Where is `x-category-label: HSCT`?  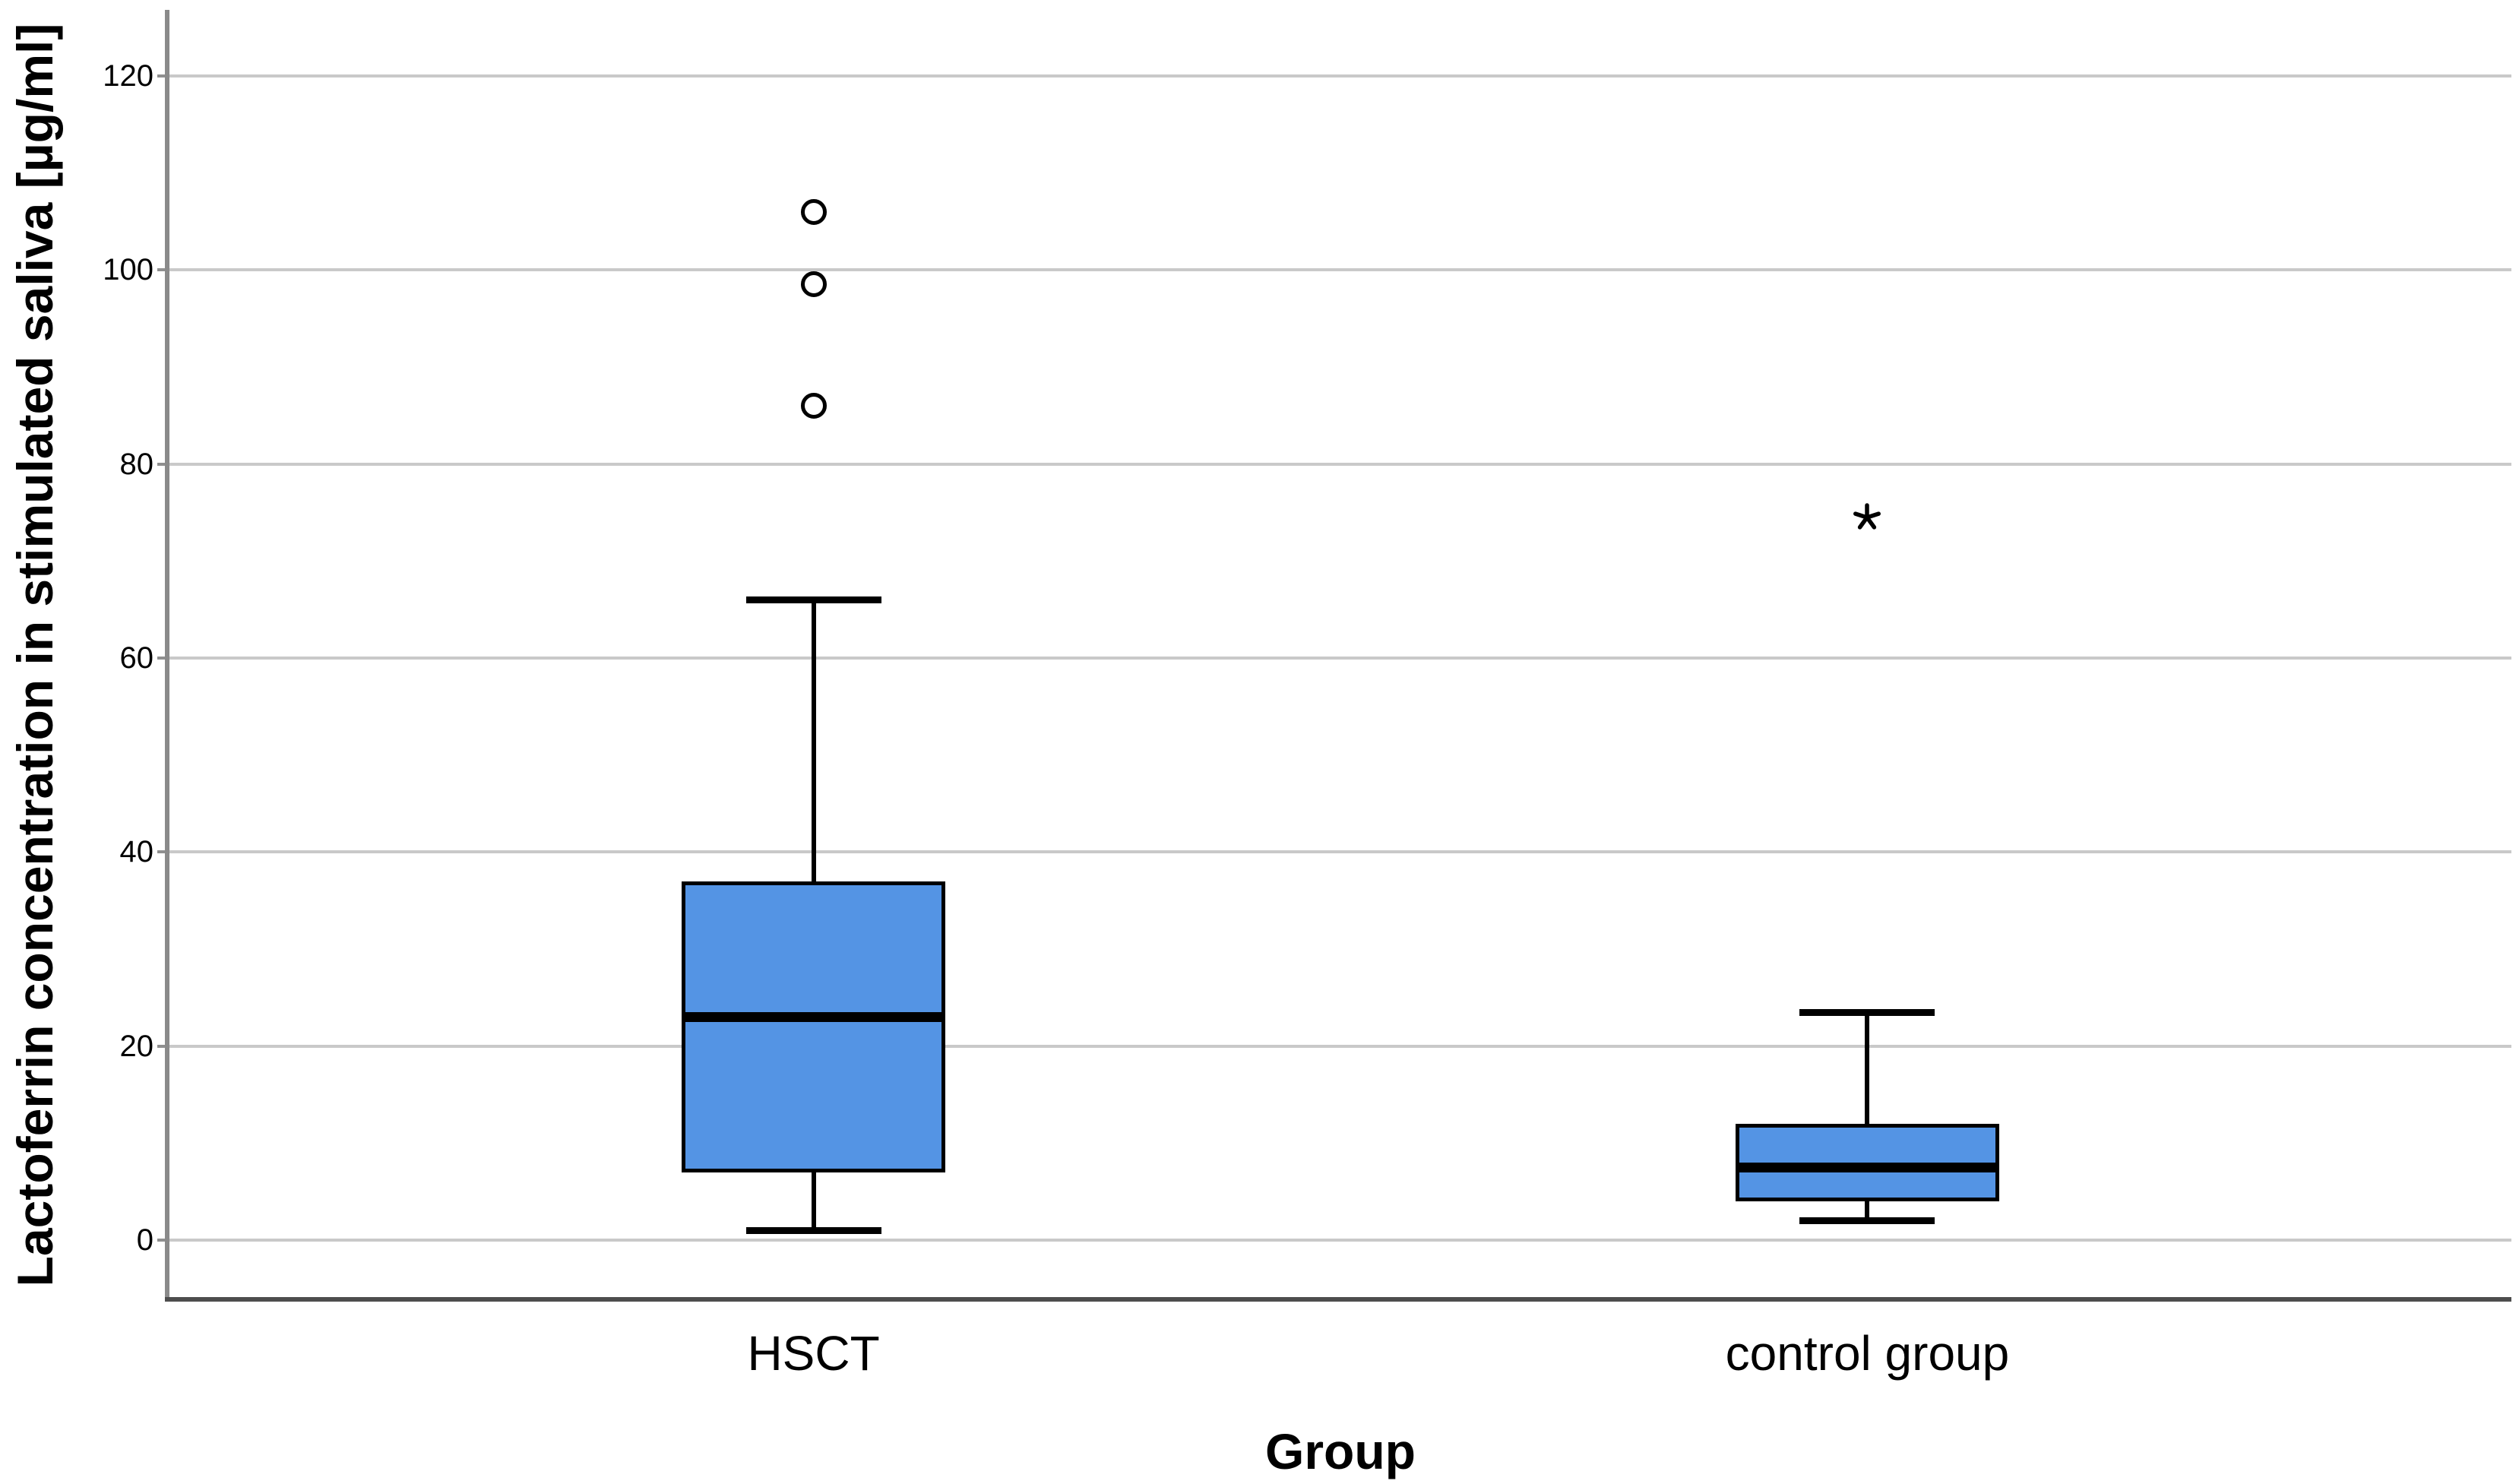 x-category-label: HSCT is located at coordinates (813, 1353).